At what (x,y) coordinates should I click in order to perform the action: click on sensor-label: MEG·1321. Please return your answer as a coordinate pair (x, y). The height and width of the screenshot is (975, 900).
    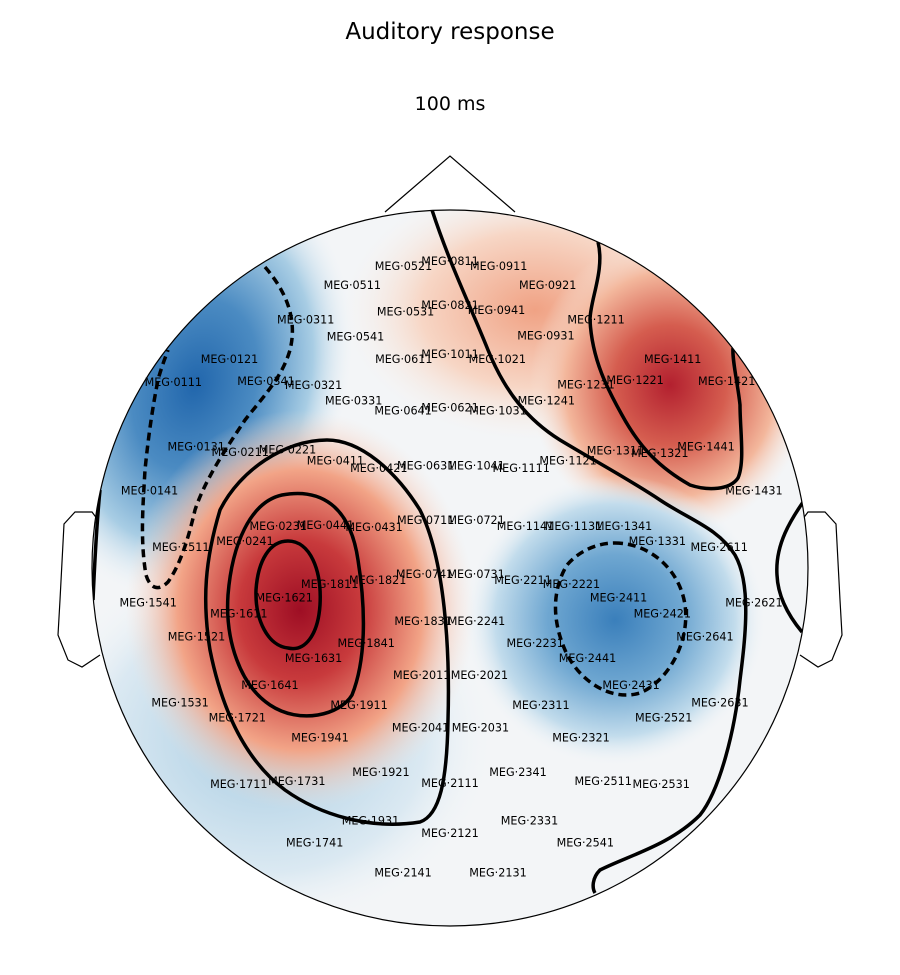
    Looking at the image, I should click on (659, 453).